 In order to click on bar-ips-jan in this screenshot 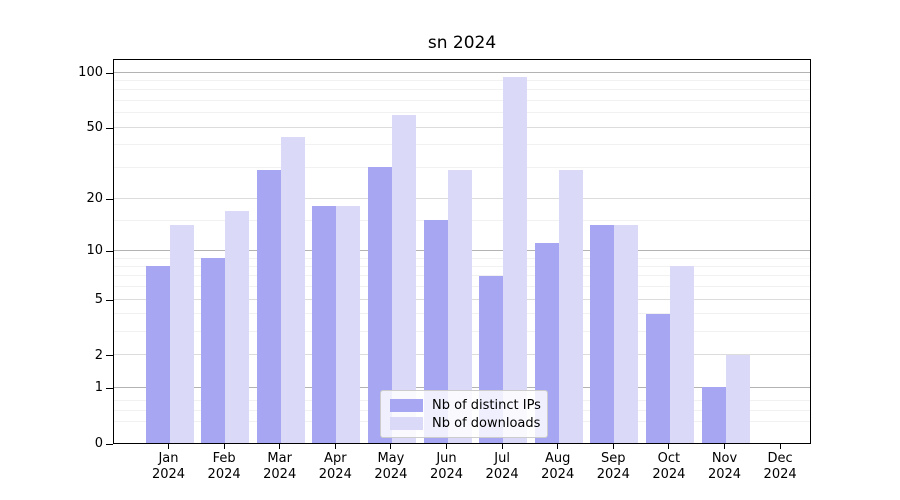, I will do `click(157, 354)`.